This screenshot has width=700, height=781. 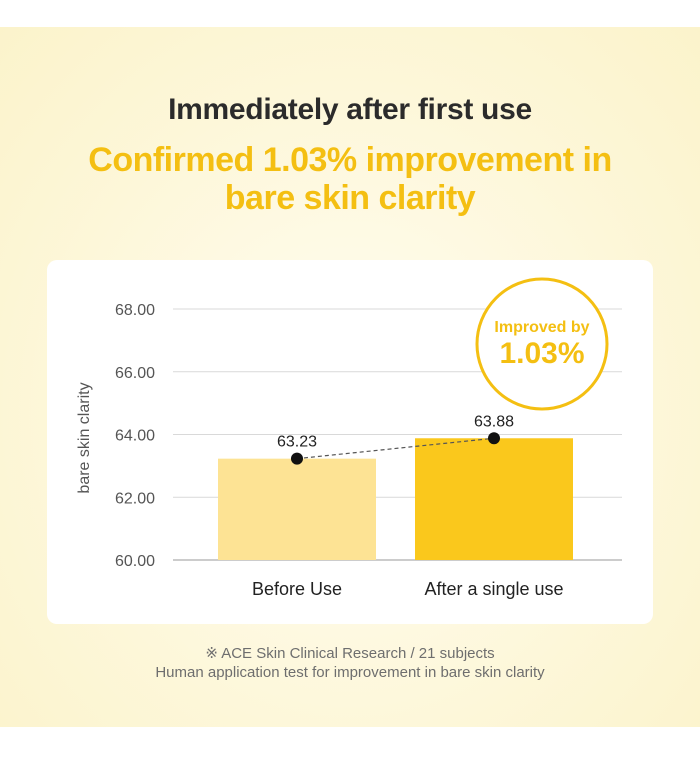 I want to click on subtitle-line-1: Confirmed 1.03% improvement in, so click(x=350, y=160).